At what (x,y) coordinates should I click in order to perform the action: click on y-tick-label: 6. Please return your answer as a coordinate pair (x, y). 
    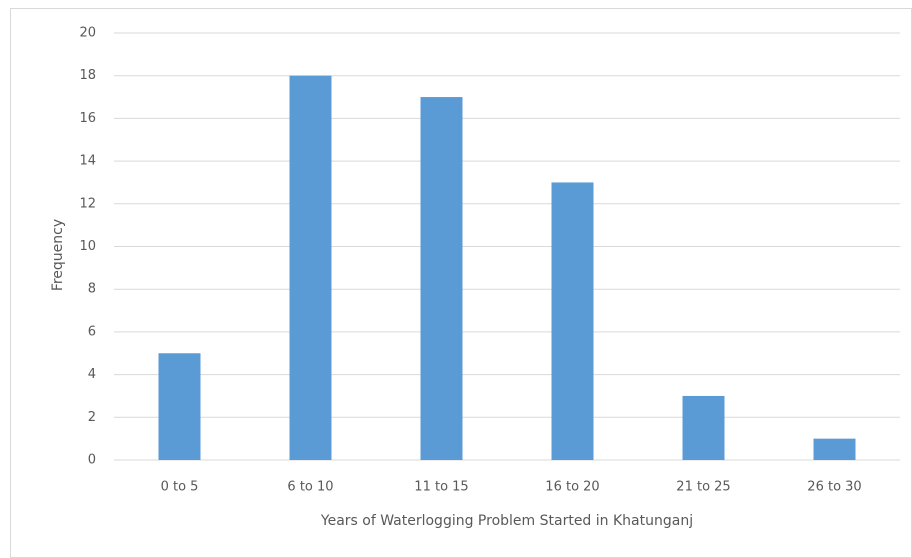
    Looking at the image, I should click on (92, 331).